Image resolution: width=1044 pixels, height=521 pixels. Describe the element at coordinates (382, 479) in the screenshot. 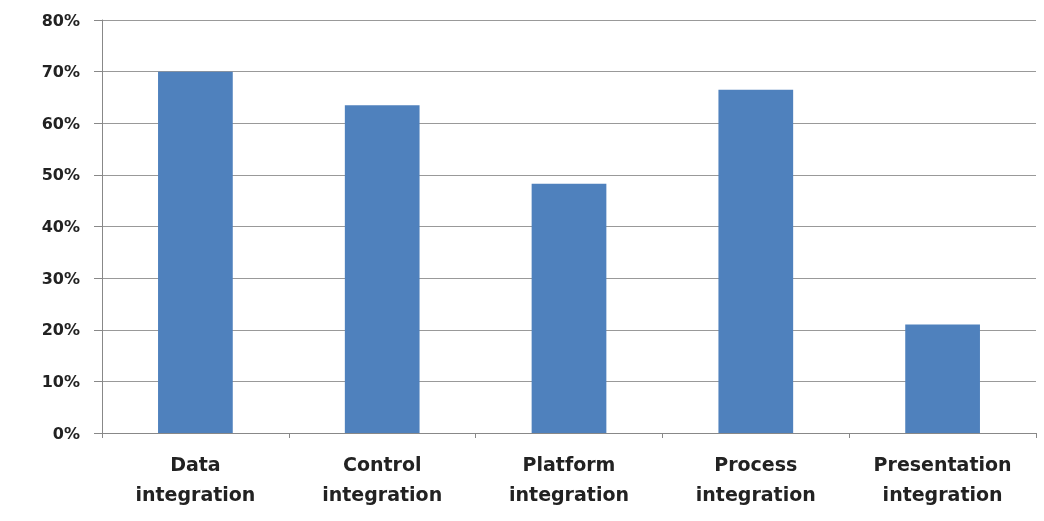

I see `x-tick-label: Control integration` at that location.